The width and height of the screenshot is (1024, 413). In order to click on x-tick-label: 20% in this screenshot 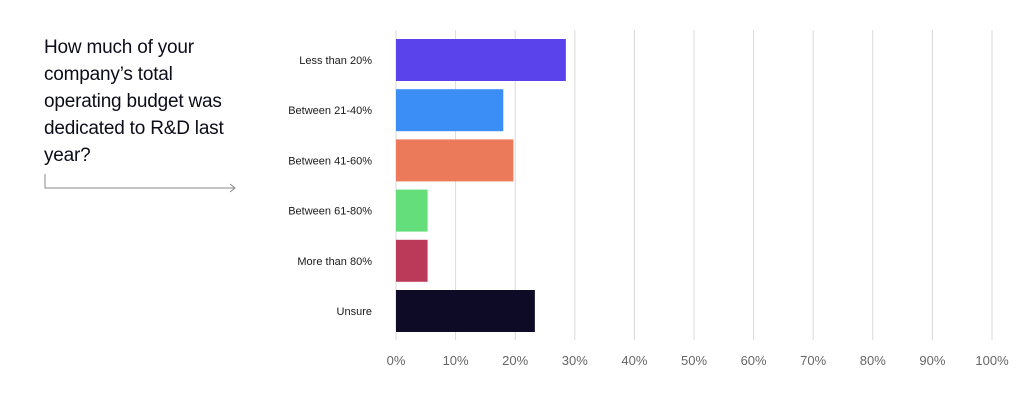, I will do `click(515, 360)`.